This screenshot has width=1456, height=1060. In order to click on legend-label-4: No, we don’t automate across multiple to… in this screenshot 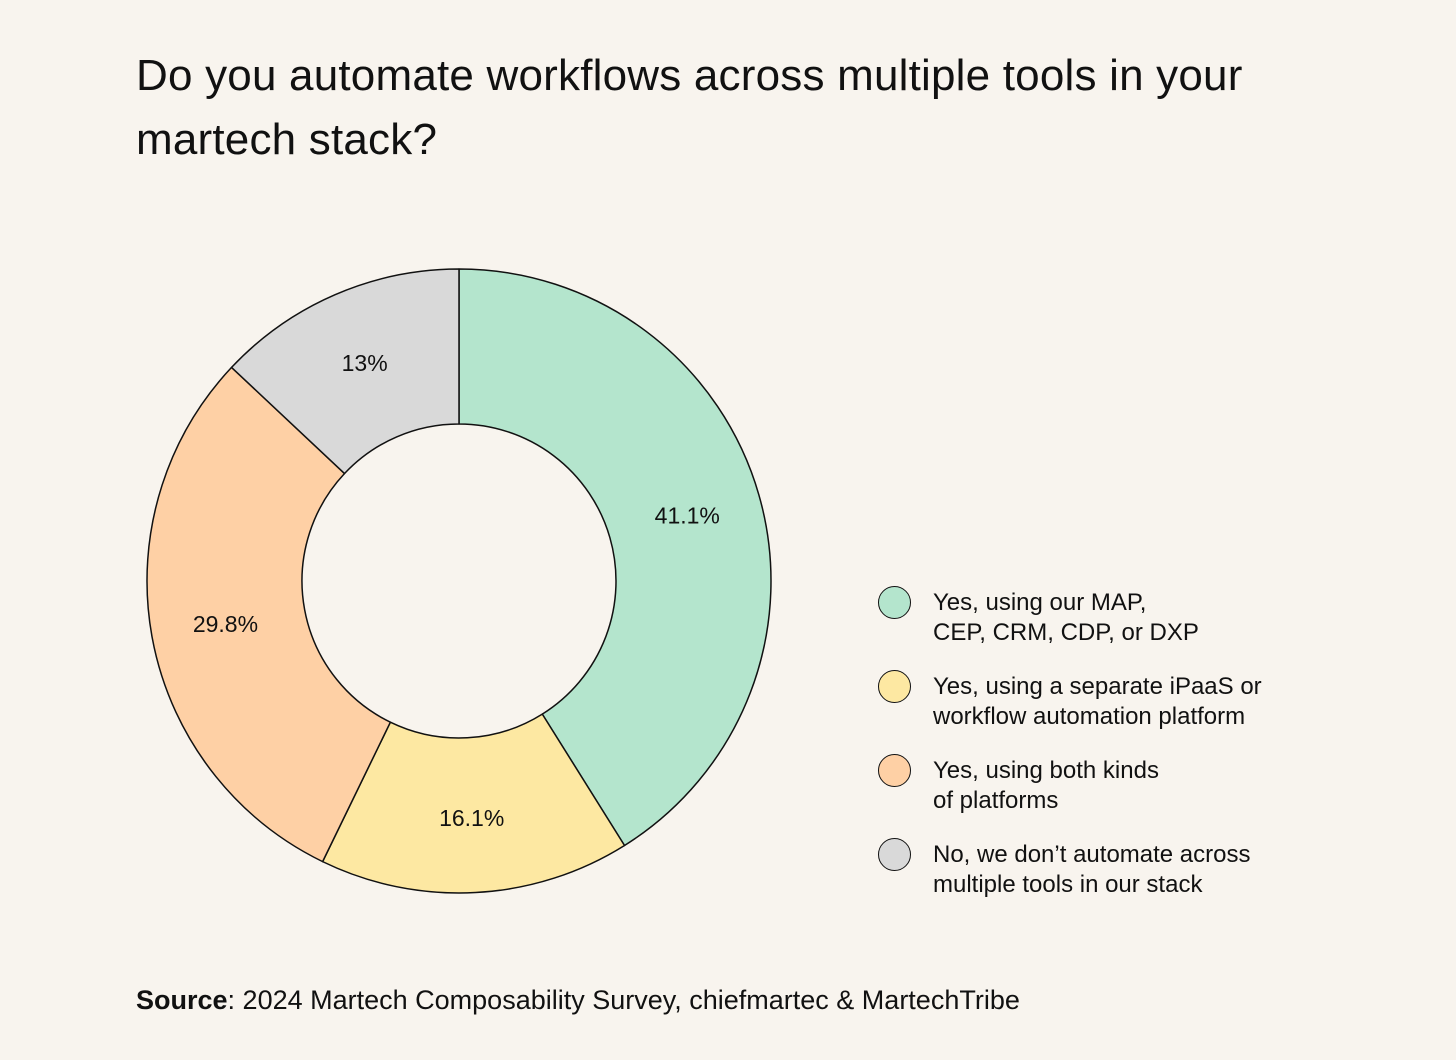, I will do `click(1092, 869)`.